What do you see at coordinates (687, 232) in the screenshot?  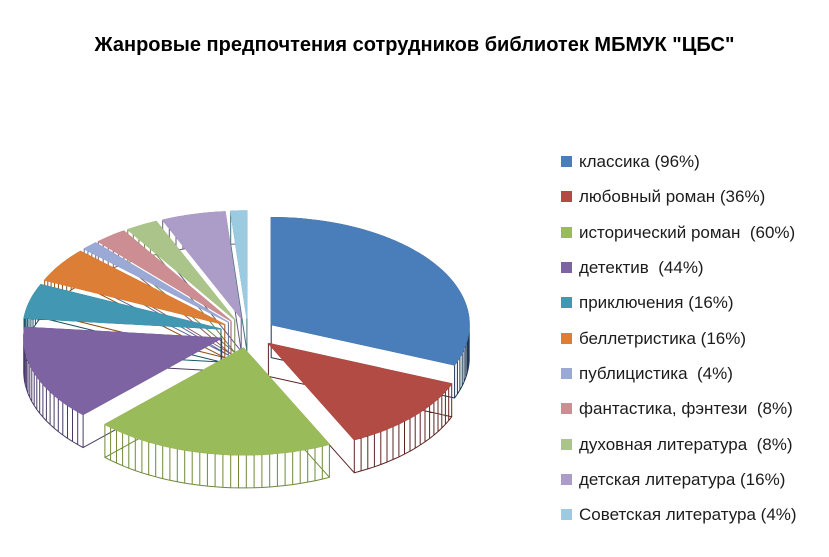 I see `legend-label: исторический роман (60%)` at bounding box center [687, 232].